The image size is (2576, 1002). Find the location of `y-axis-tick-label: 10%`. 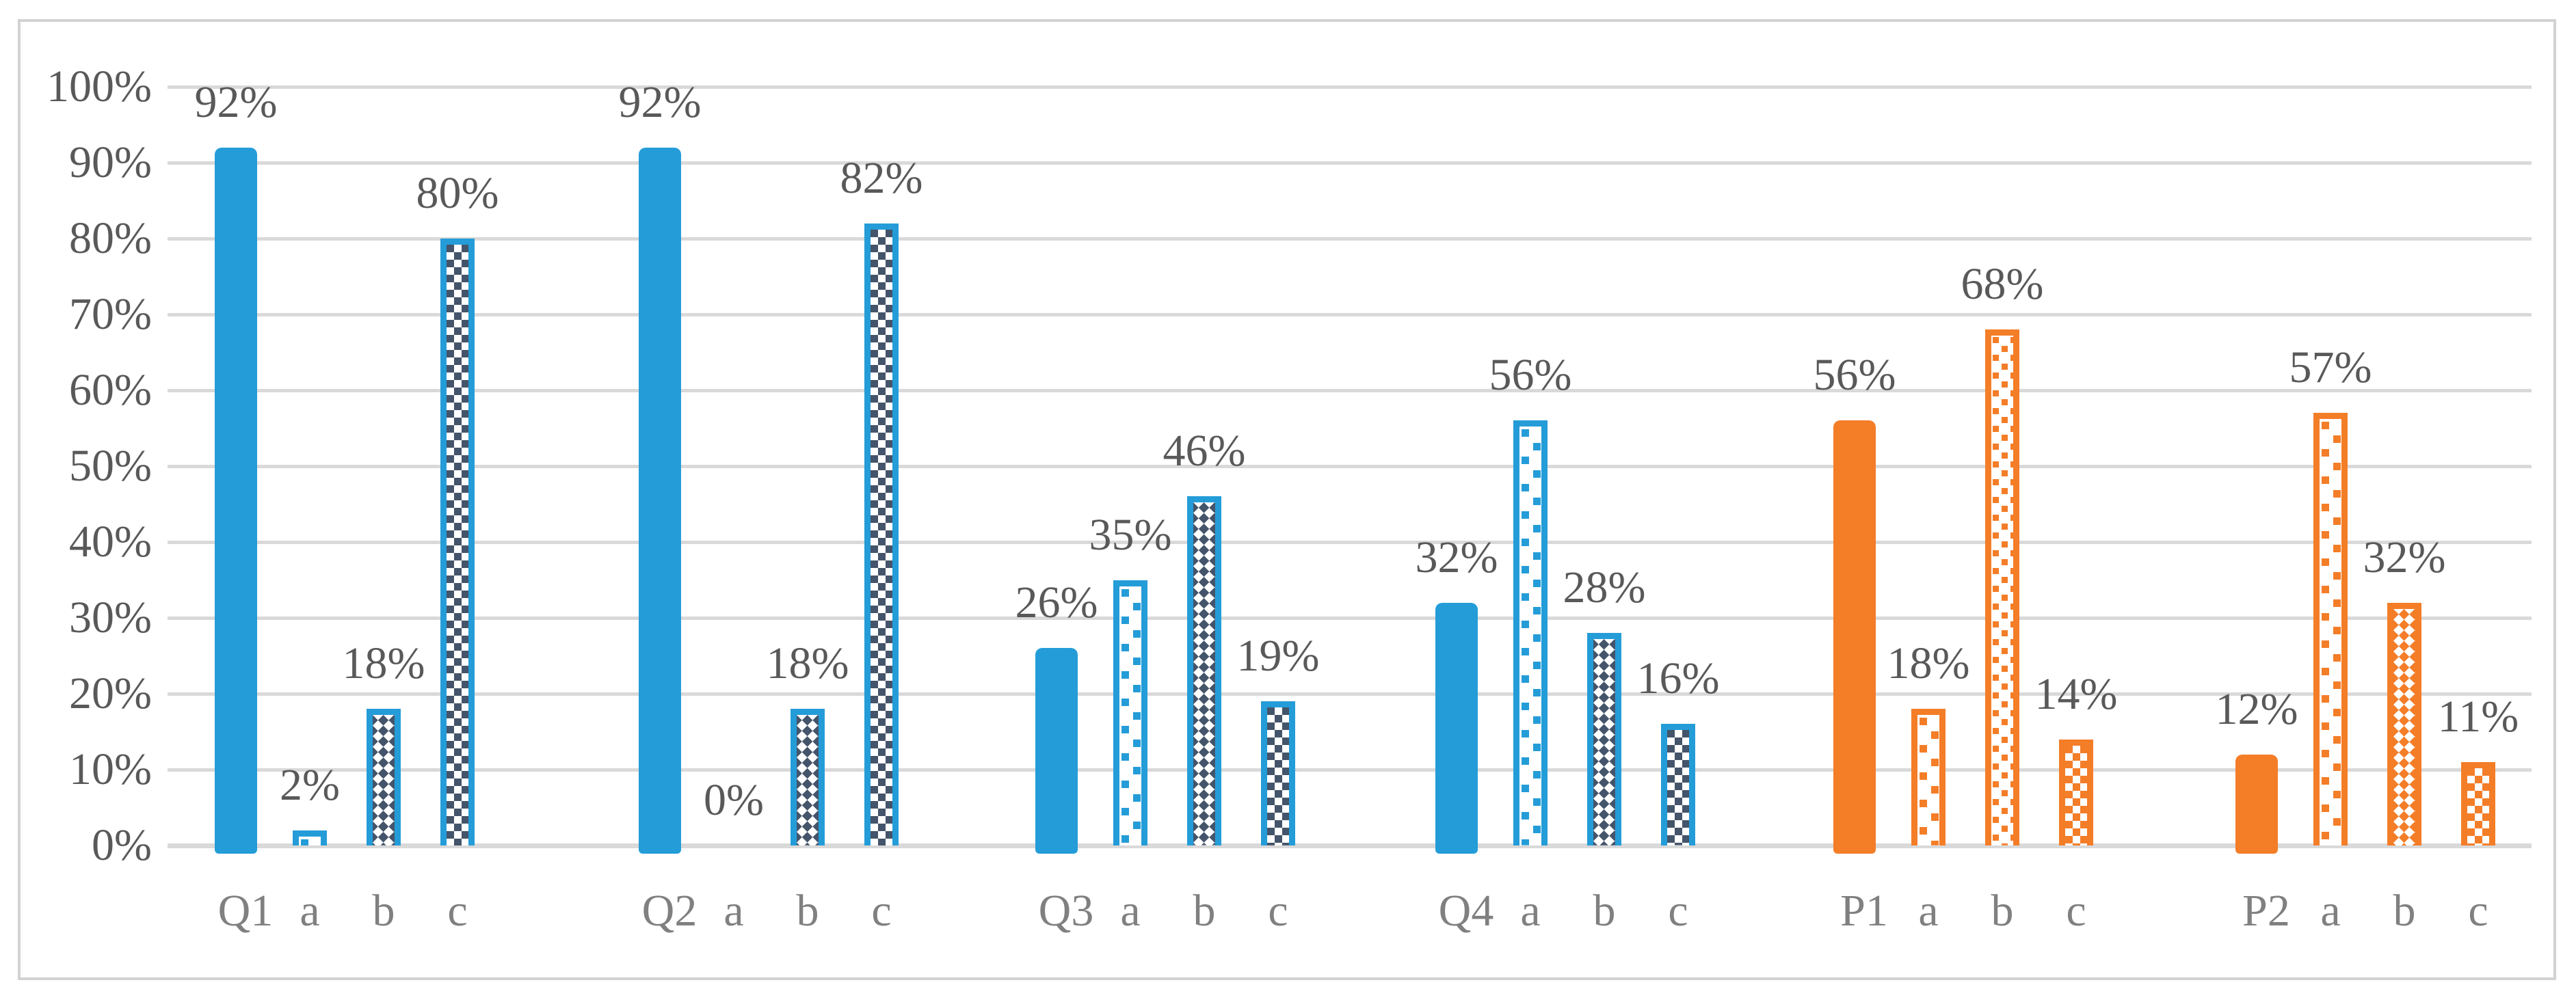

y-axis-tick-label: 10% is located at coordinates (110, 769).